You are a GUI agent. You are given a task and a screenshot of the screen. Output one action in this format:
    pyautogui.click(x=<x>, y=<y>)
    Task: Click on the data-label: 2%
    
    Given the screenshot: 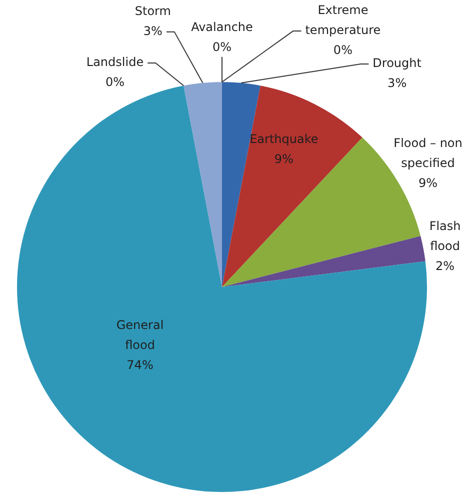 What is the action you would take?
    pyautogui.click(x=445, y=266)
    